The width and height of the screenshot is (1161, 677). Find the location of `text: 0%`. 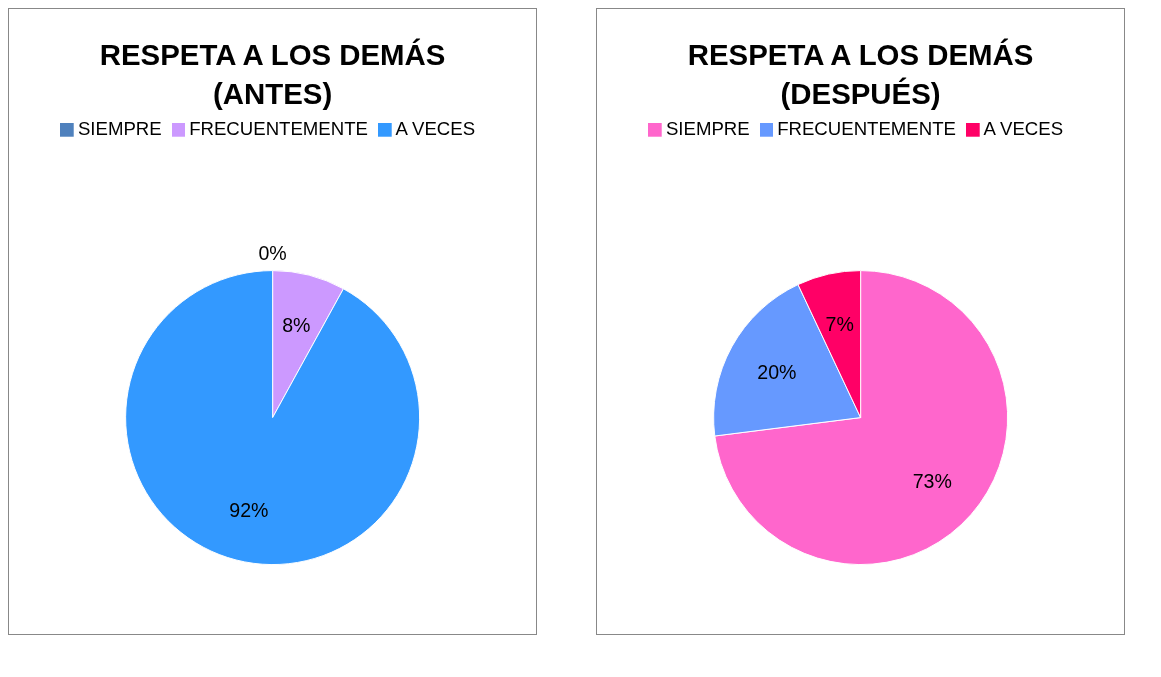

text: 0% is located at coordinates (272, 252).